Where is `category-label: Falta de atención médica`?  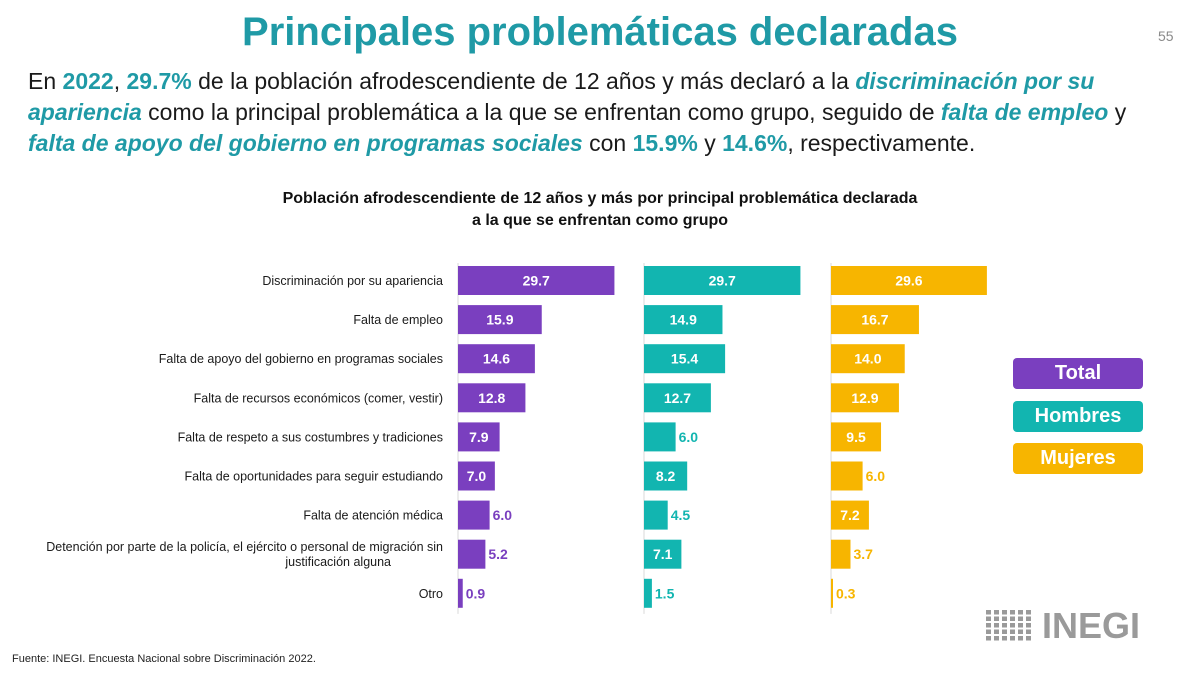 category-label: Falta de atención médica is located at coordinates (373, 516).